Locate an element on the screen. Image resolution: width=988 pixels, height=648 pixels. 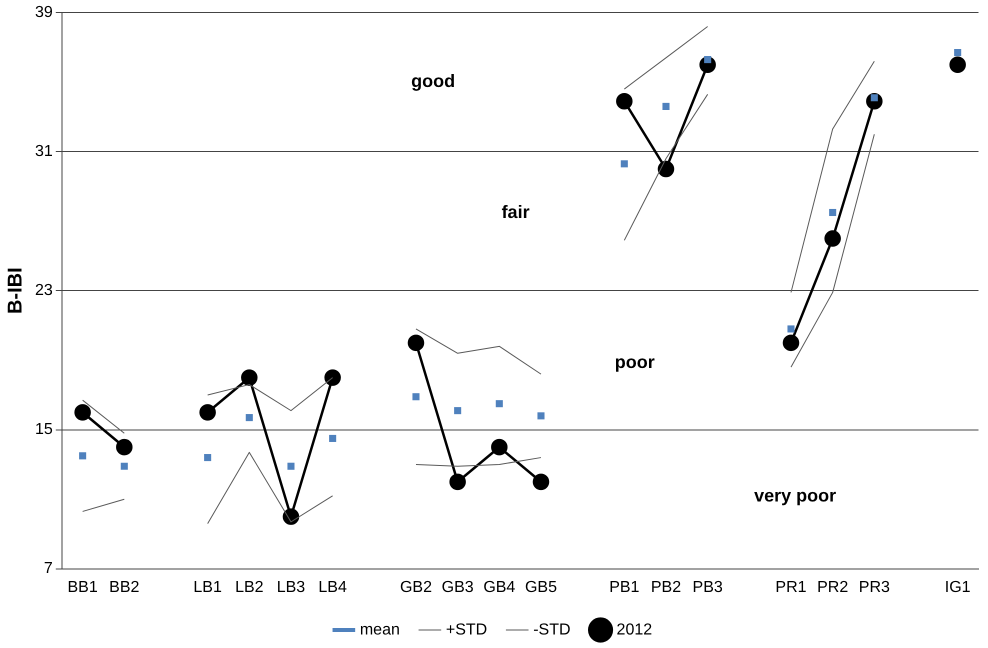
x-tick-label: PB3 is located at coordinates (707, 587).